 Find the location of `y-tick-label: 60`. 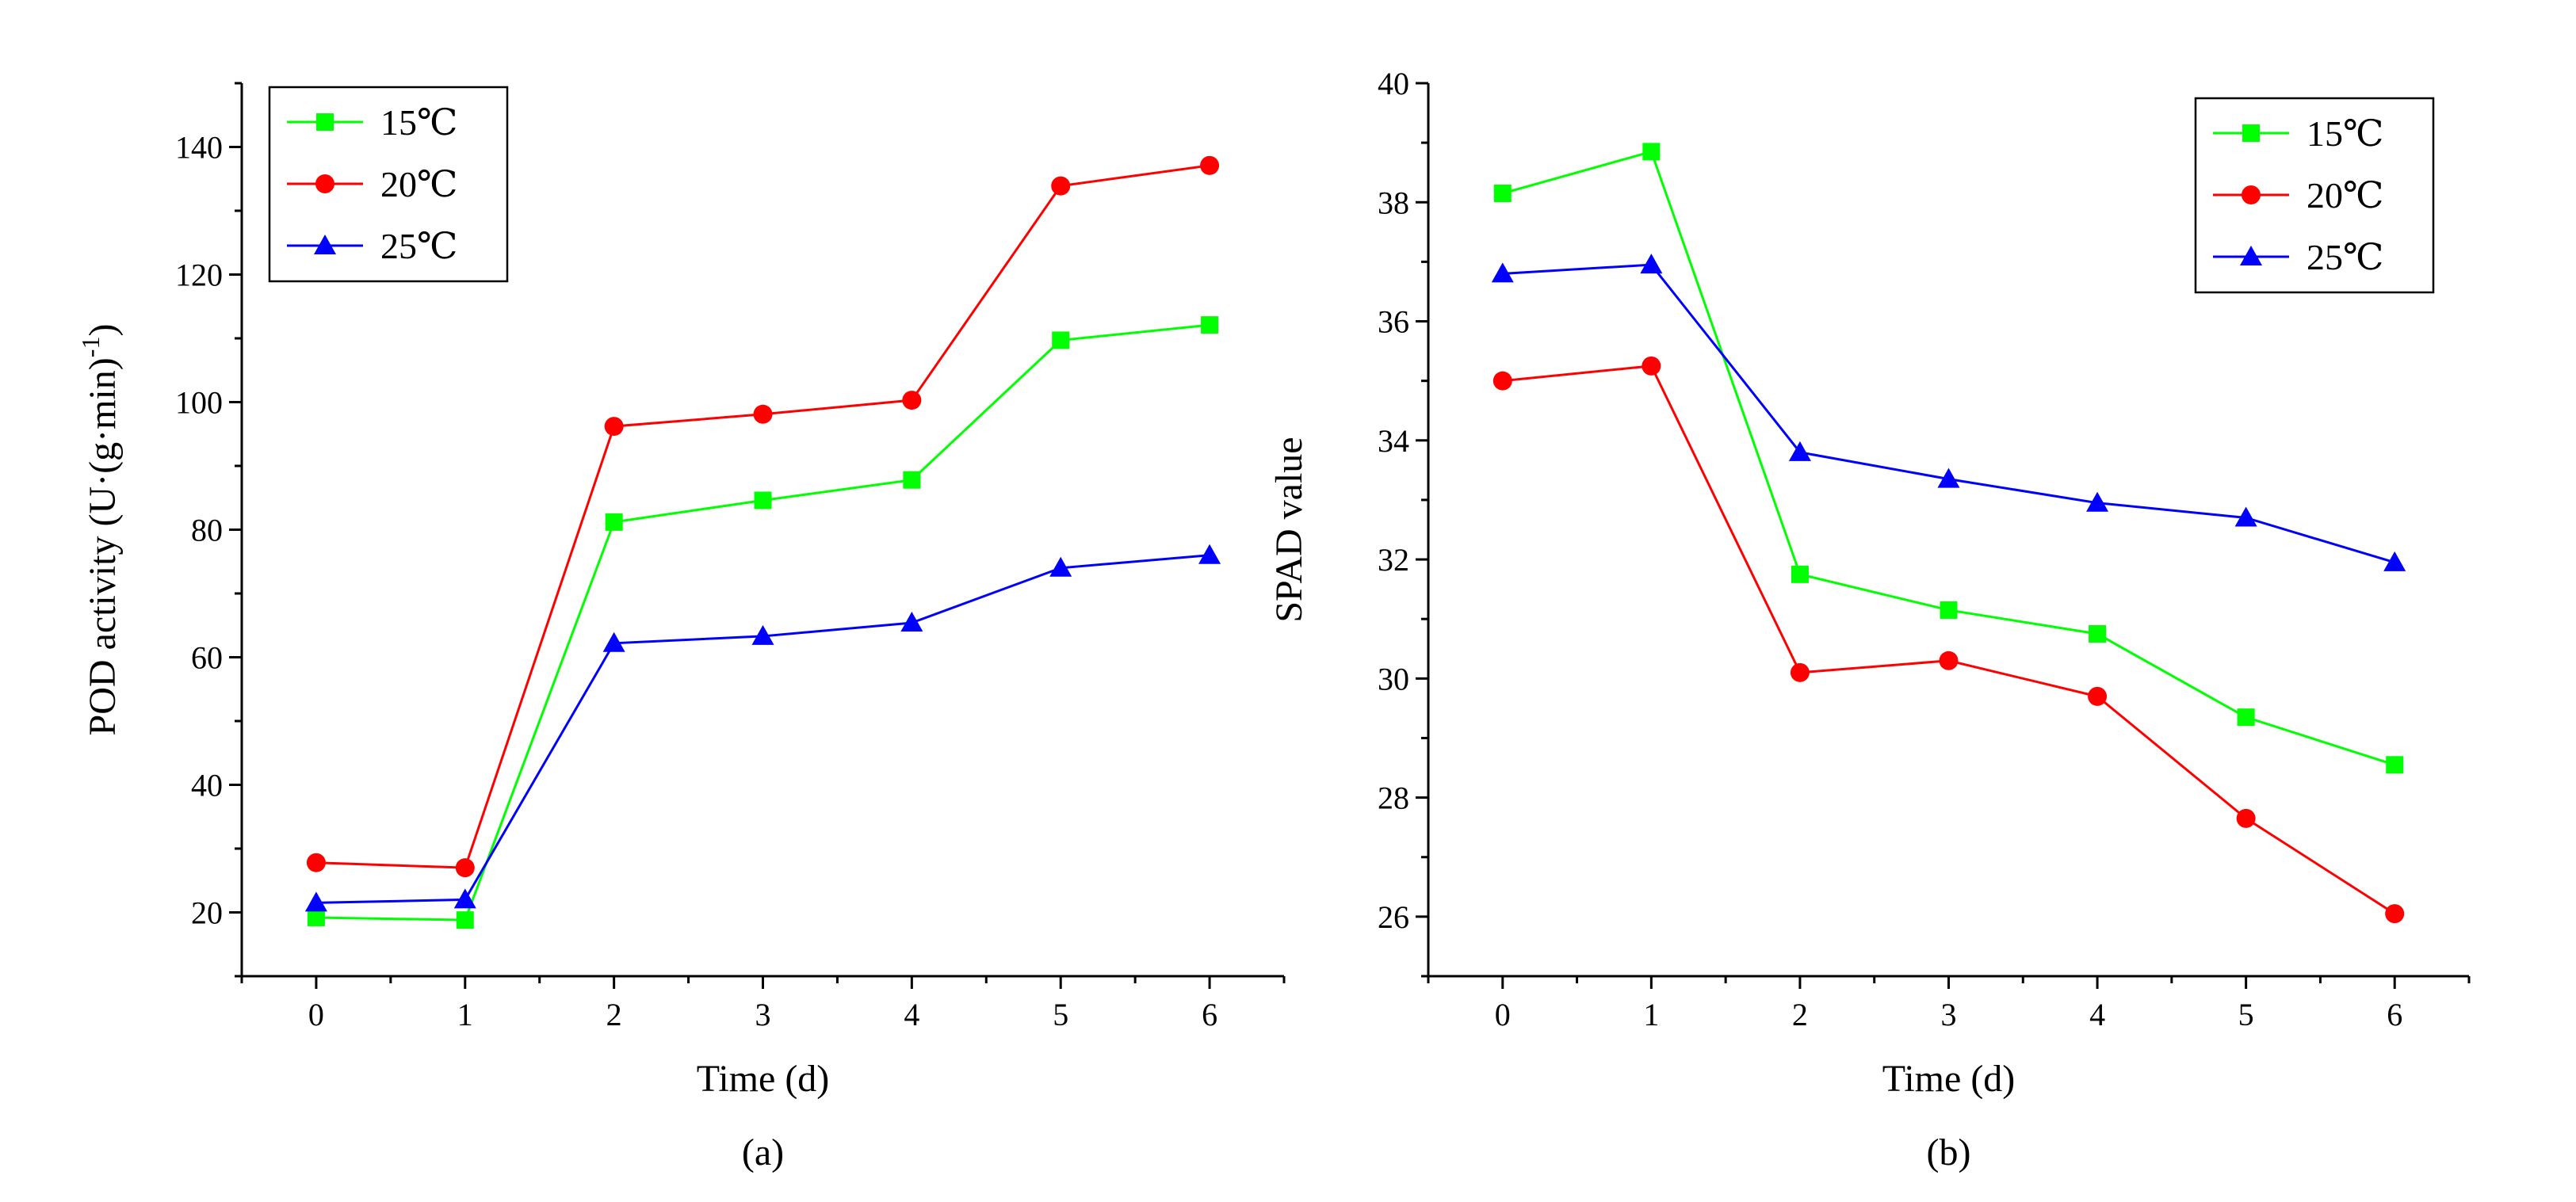

y-tick-label: 60 is located at coordinates (207, 658).